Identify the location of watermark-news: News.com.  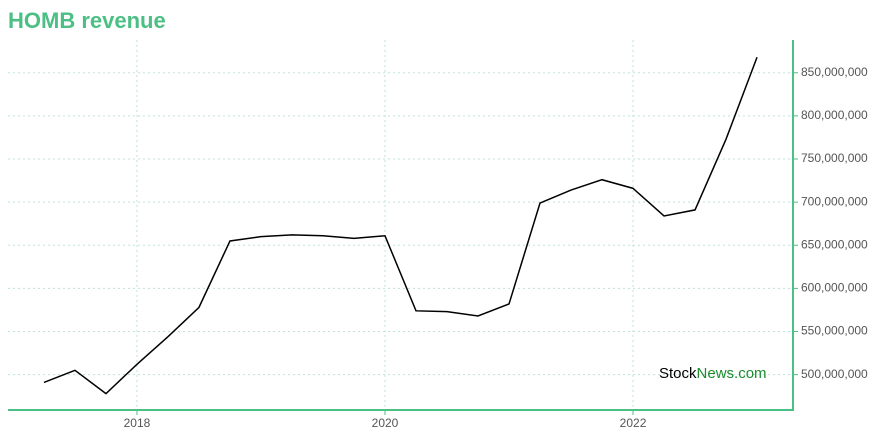
(732, 373).